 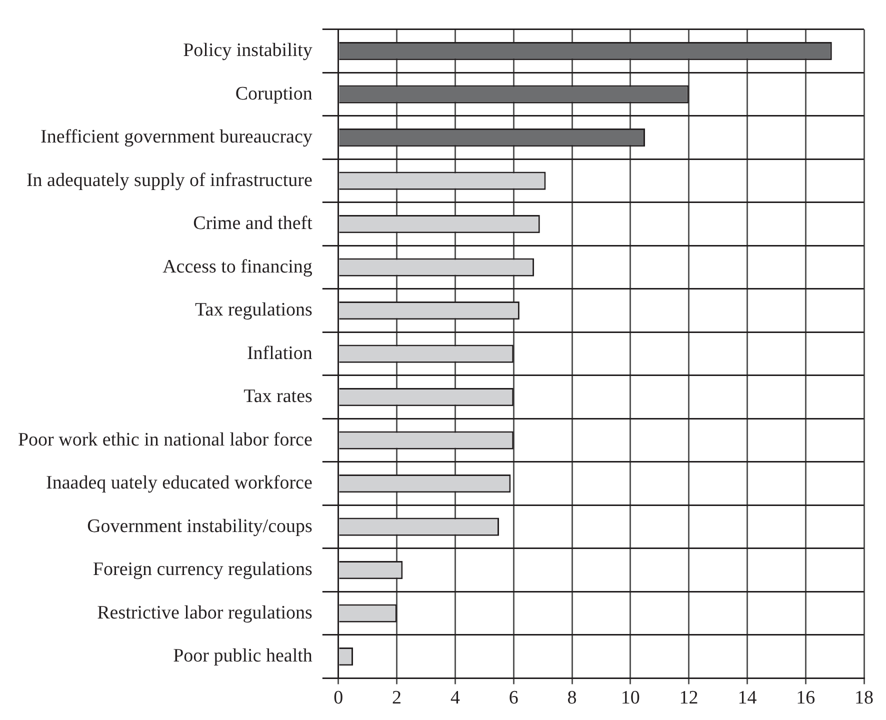 What do you see at coordinates (176, 137) in the screenshot?
I see `y-tick-label: Inefficient government bureaucracy` at bounding box center [176, 137].